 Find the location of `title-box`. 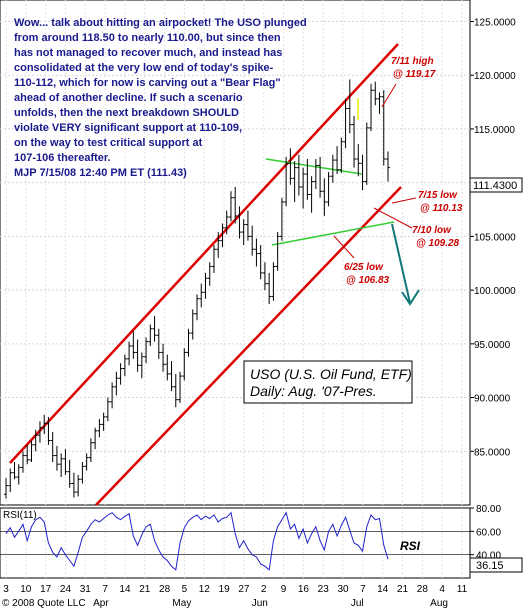

title-box is located at coordinates (328, 382).